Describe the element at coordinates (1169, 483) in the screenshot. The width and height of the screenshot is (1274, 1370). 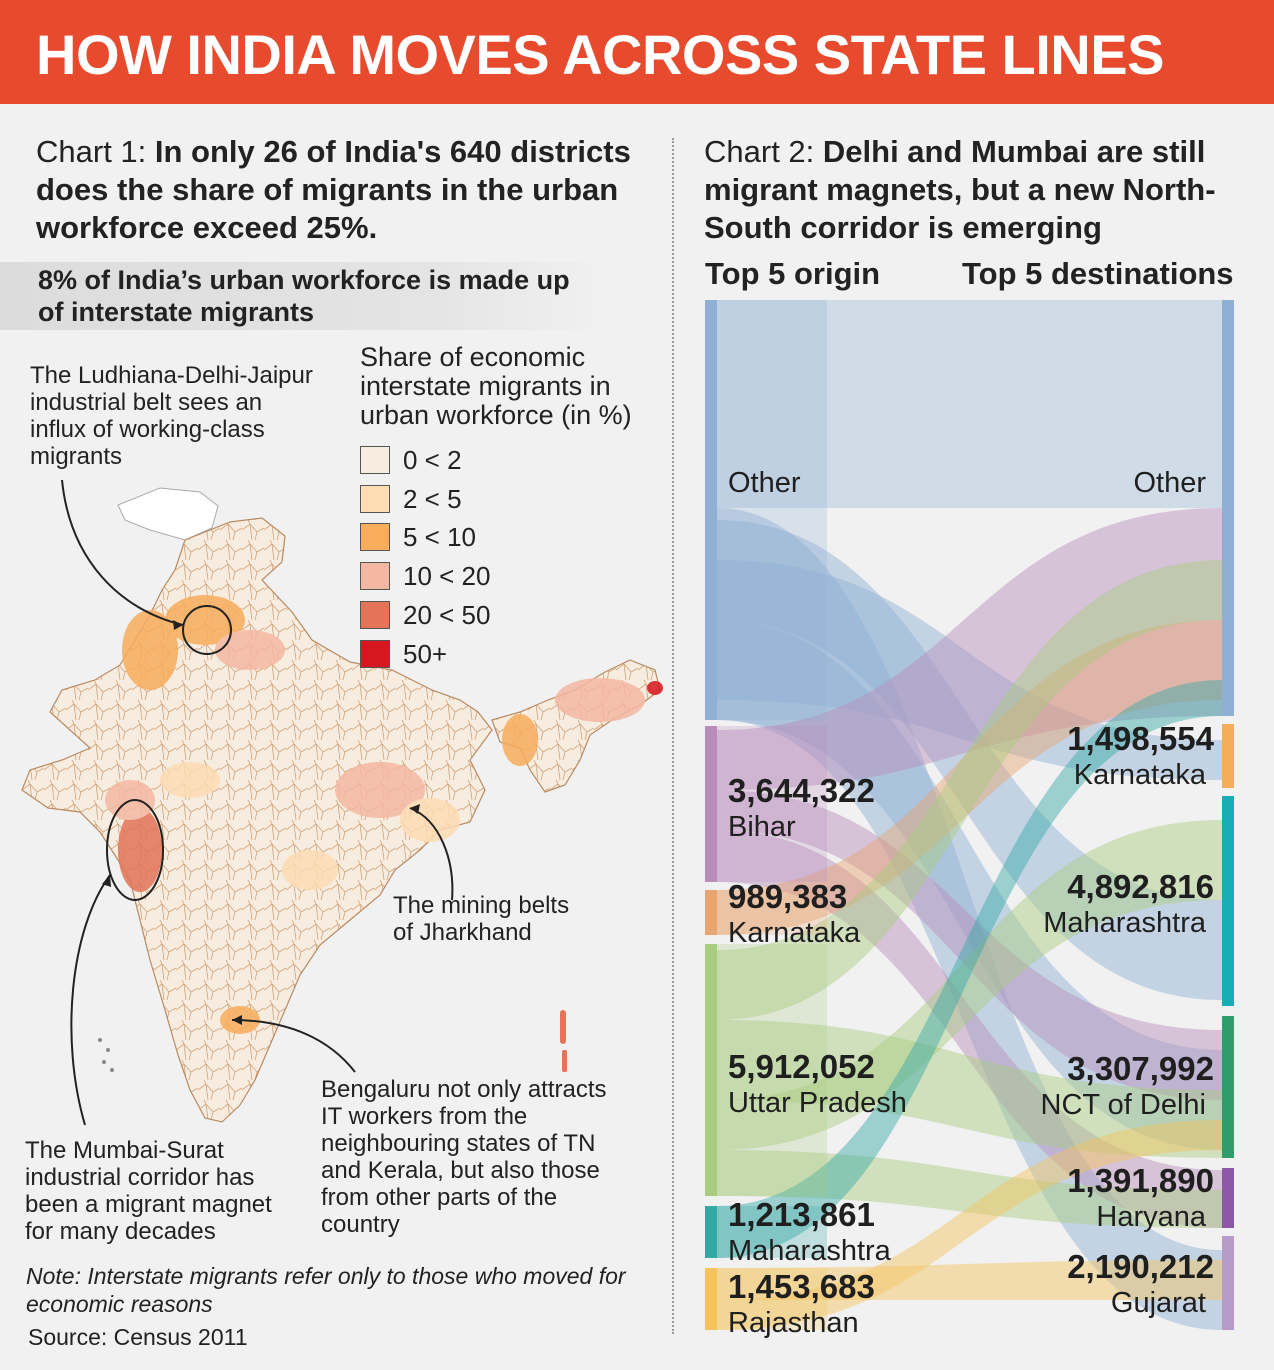
I see `destination-name-label: Other` at that location.